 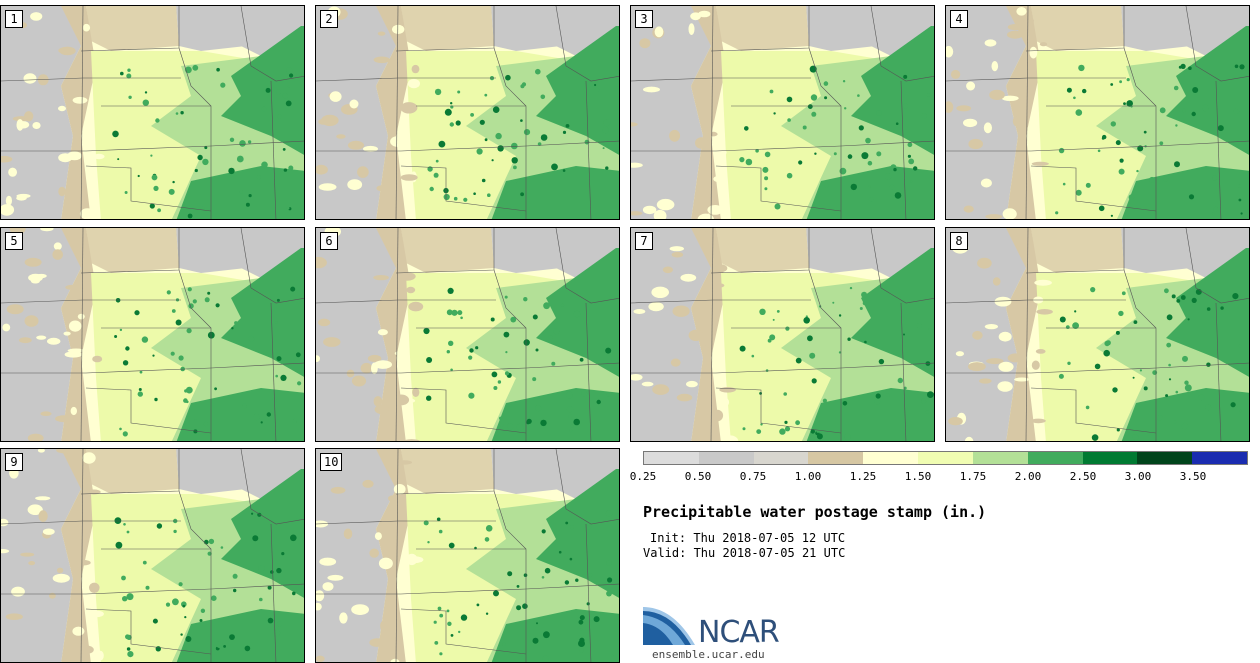 What do you see at coordinates (748, 538) in the screenshot?
I see `init-time: Init: Thu 2018-07-05 12 UTC` at bounding box center [748, 538].